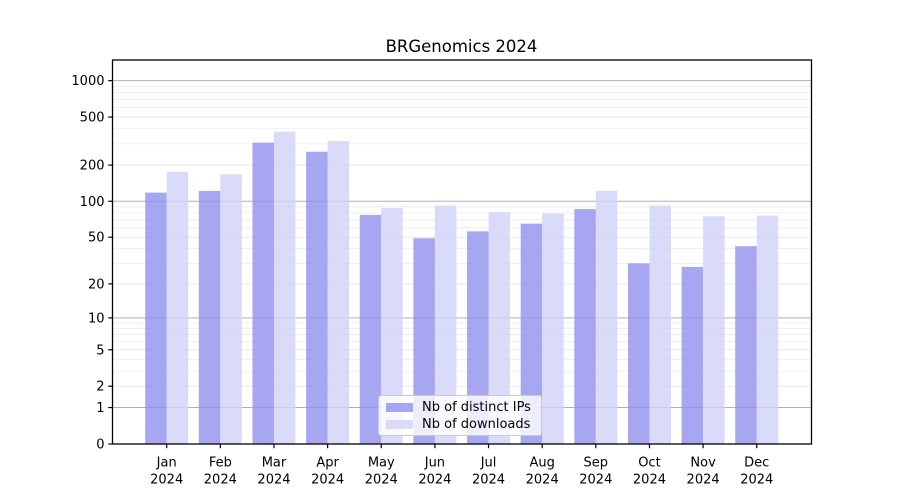 This screenshot has height=500, width=900. I want to click on y-tick-label: 20, so click(96, 284).